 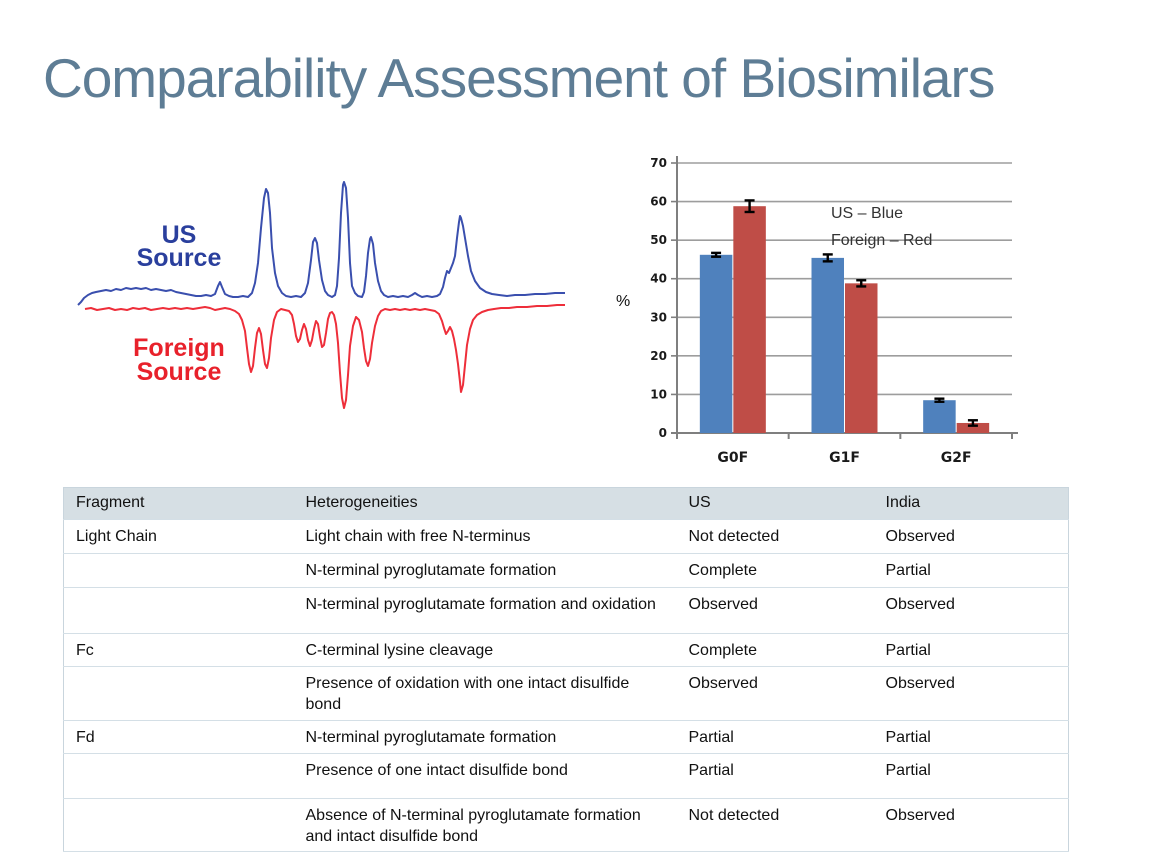 I want to click on cell-heterogeneity: C-terminal lysine cleavage, so click(x=485, y=650).